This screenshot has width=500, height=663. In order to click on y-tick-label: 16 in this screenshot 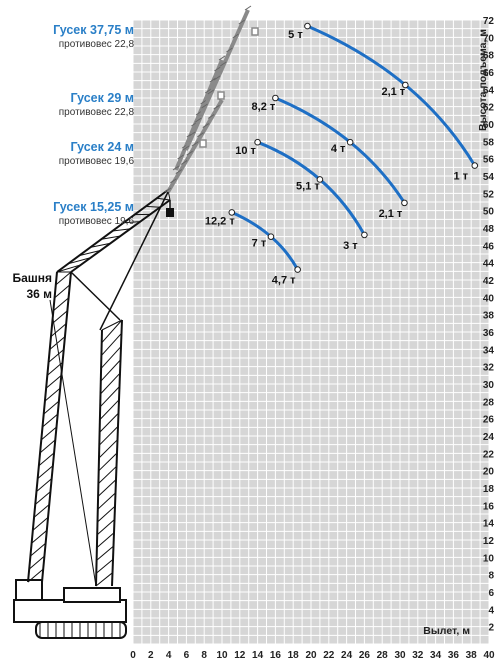, I will do `click(489, 506)`.